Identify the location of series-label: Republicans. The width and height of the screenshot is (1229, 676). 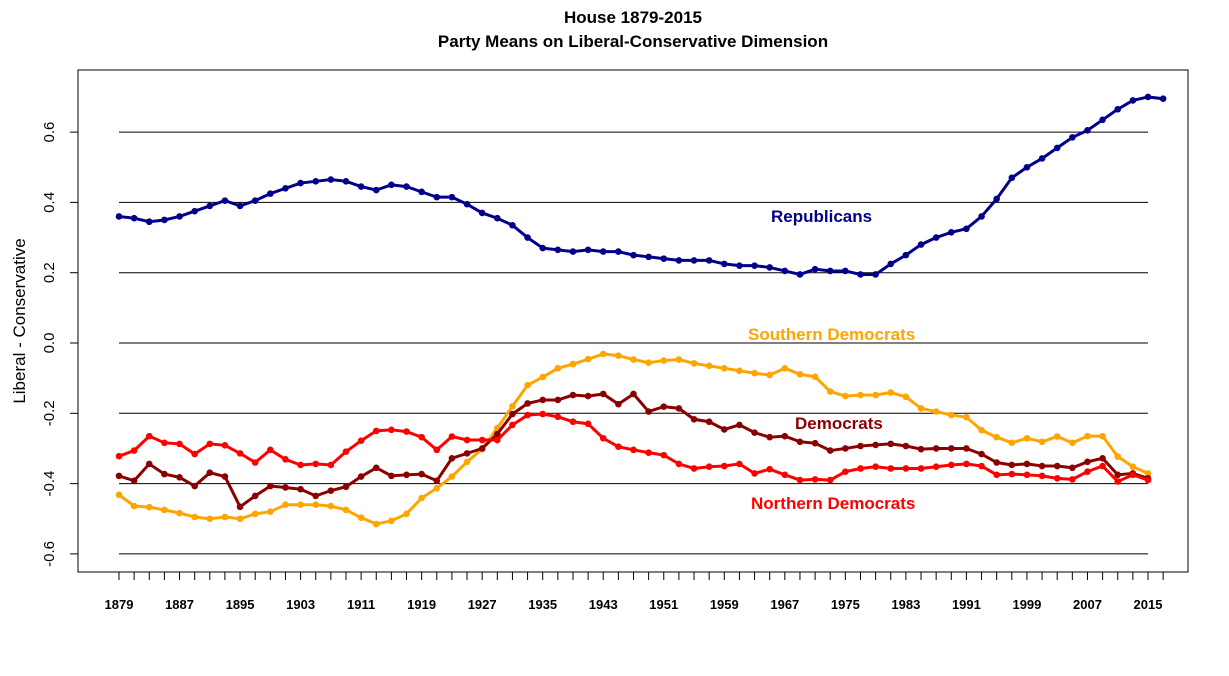
(821, 216).